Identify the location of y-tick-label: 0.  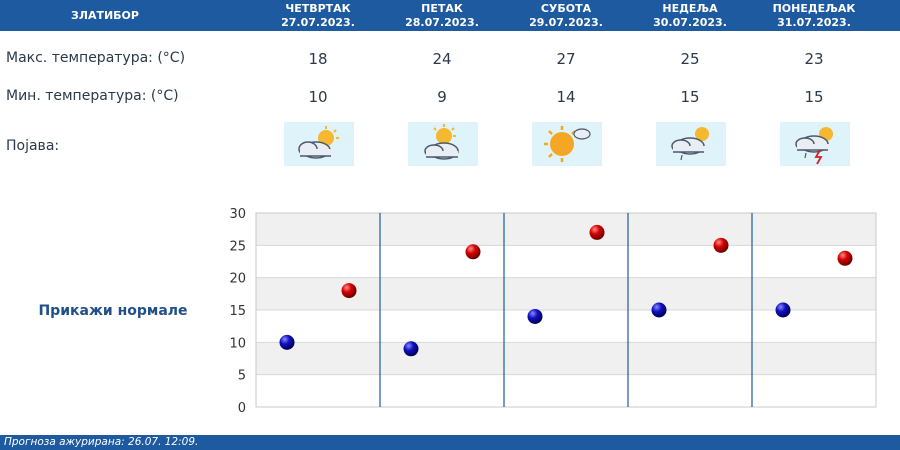
(242, 408).